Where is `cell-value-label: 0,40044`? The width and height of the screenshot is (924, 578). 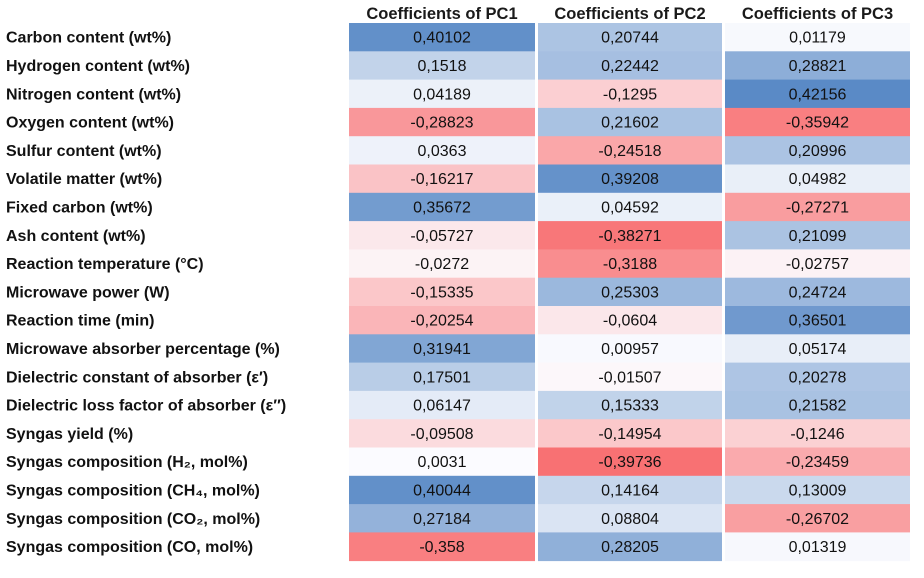
cell-value-label: 0,40044 is located at coordinates (442, 490).